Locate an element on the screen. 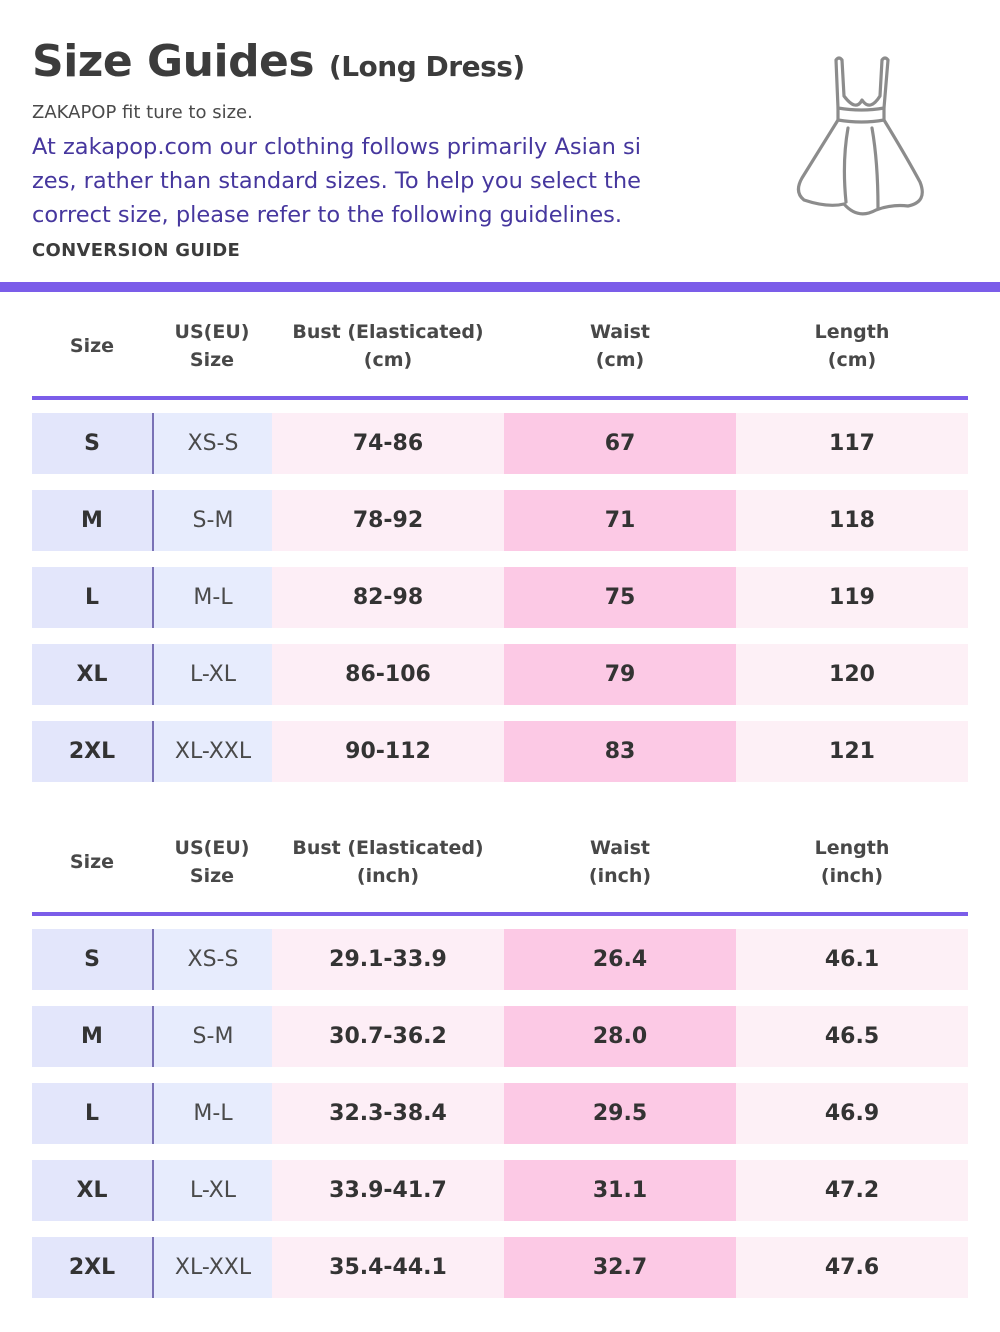 The image size is (1000, 1332). cell-waist: 79 is located at coordinates (620, 674).